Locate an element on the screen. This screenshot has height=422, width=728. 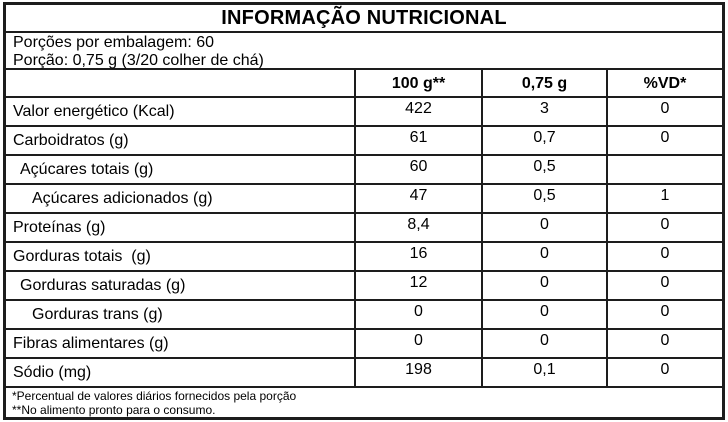
nutrient-name-cell: Açúcares totais (g) is located at coordinates (181, 169).